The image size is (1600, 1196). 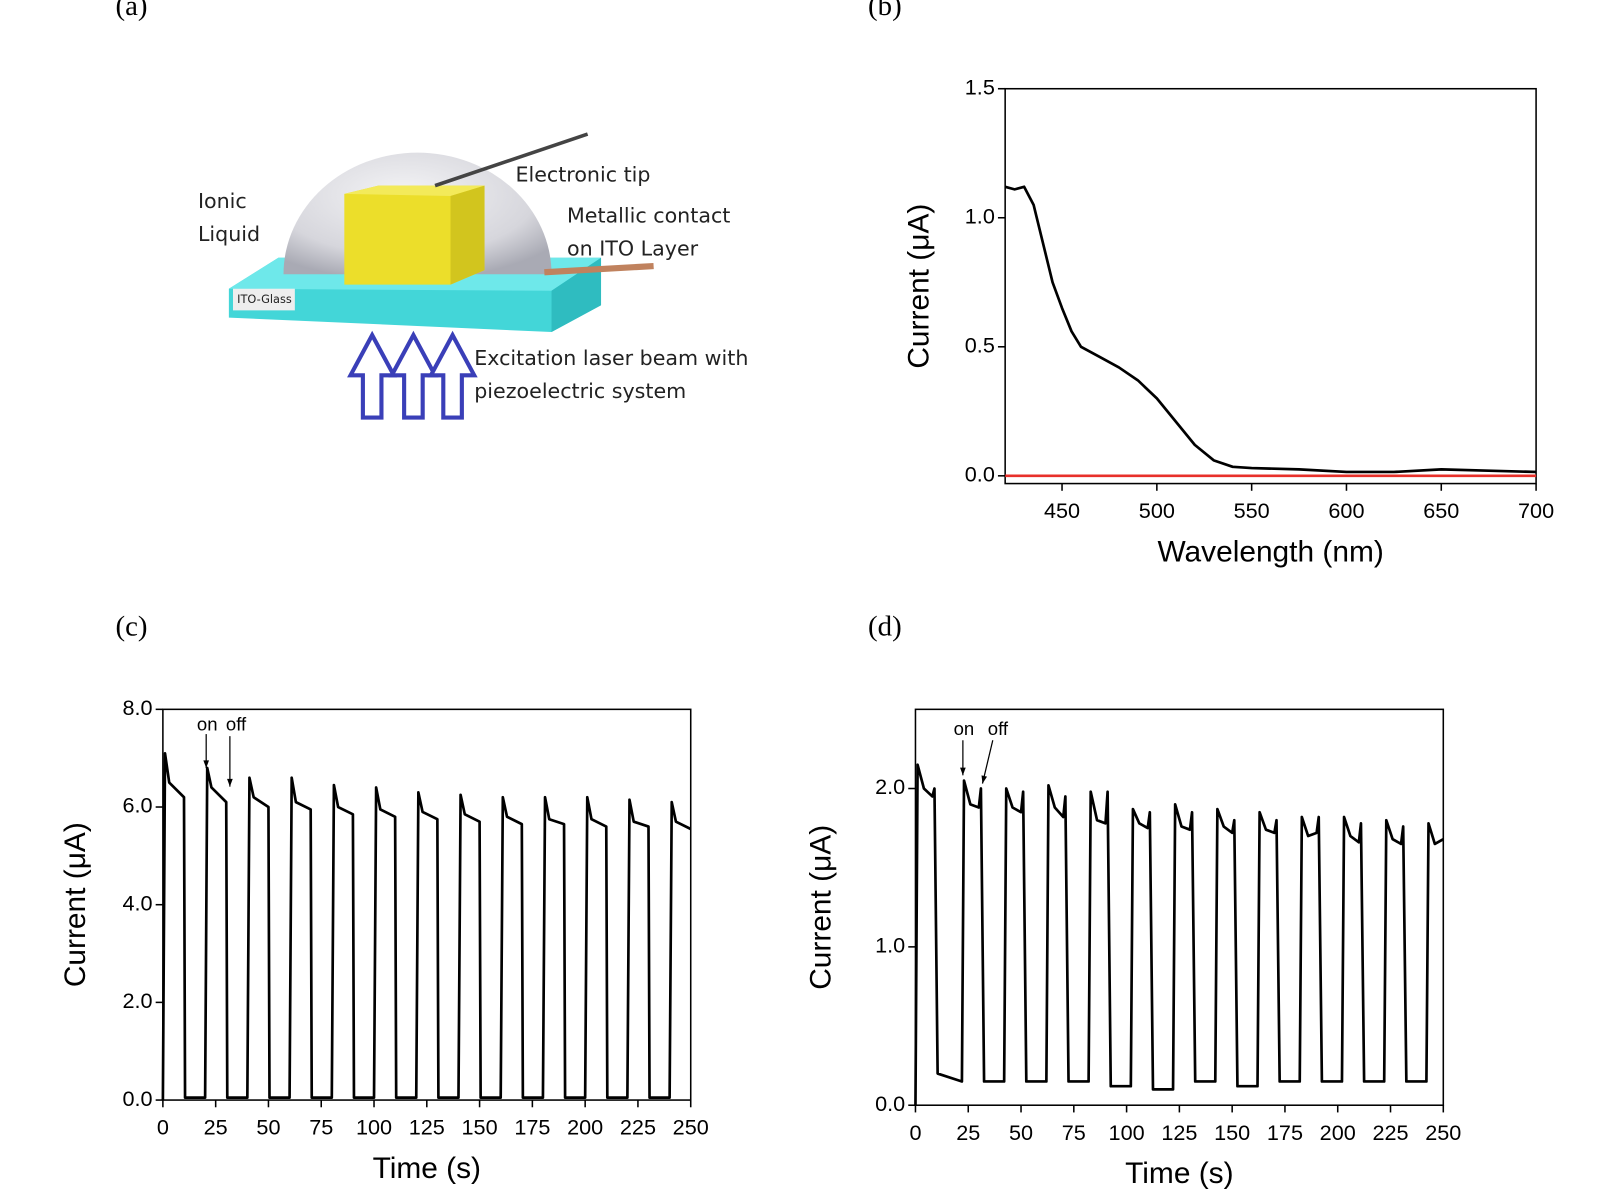 I want to click on ito-label-box, so click(x=263, y=299).